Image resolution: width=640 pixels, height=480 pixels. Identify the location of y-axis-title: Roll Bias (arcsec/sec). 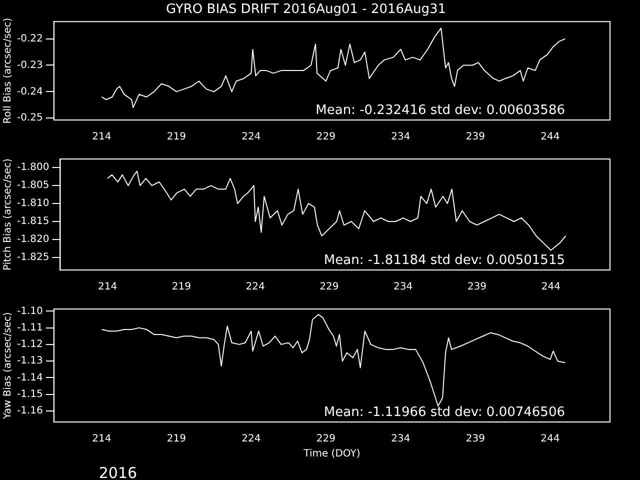
(8, 71).